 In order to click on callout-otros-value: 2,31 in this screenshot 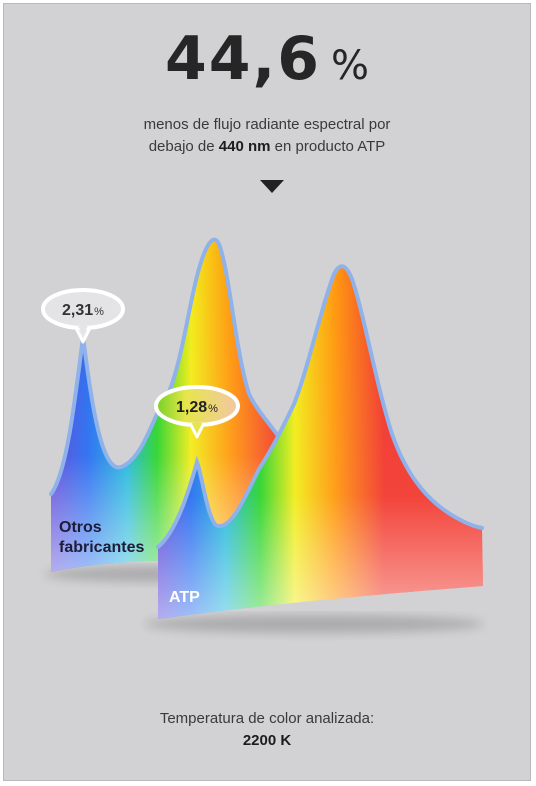, I will do `click(77, 310)`.